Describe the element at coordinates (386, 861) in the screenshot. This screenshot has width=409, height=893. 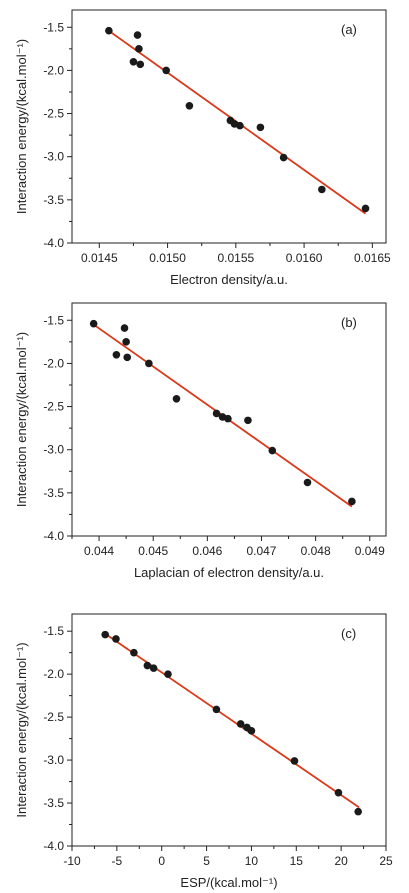
I see `x-tick-label: 25` at that location.